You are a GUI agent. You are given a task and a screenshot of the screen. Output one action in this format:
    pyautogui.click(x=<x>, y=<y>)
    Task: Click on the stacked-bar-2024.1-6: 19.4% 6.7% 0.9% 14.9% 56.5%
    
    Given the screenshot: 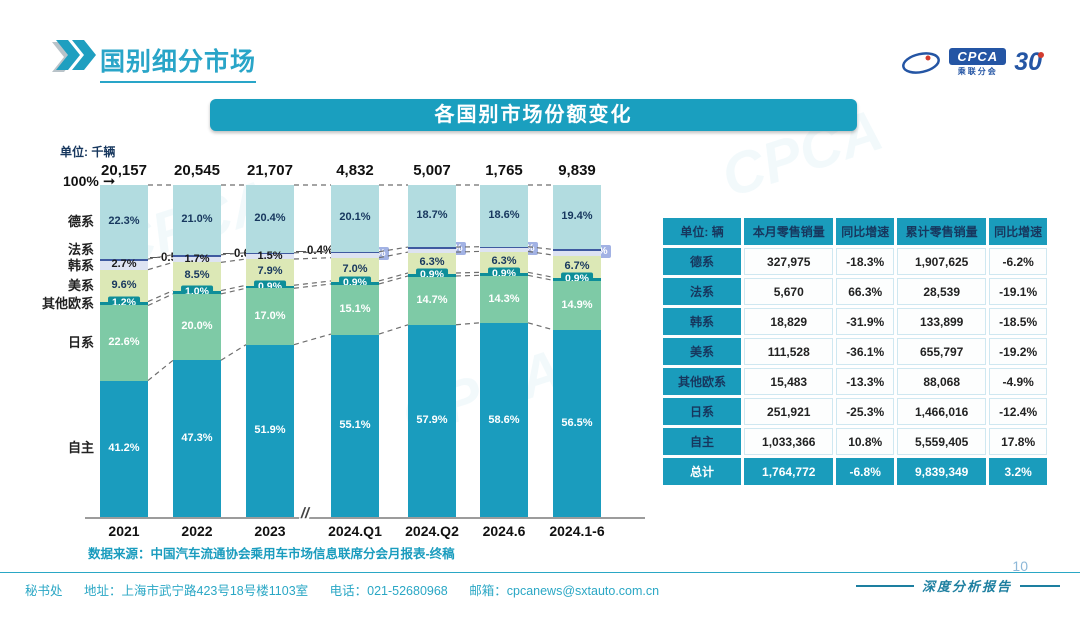 What is the action you would take?
    pyautogui.click(x=577, y=351)
    